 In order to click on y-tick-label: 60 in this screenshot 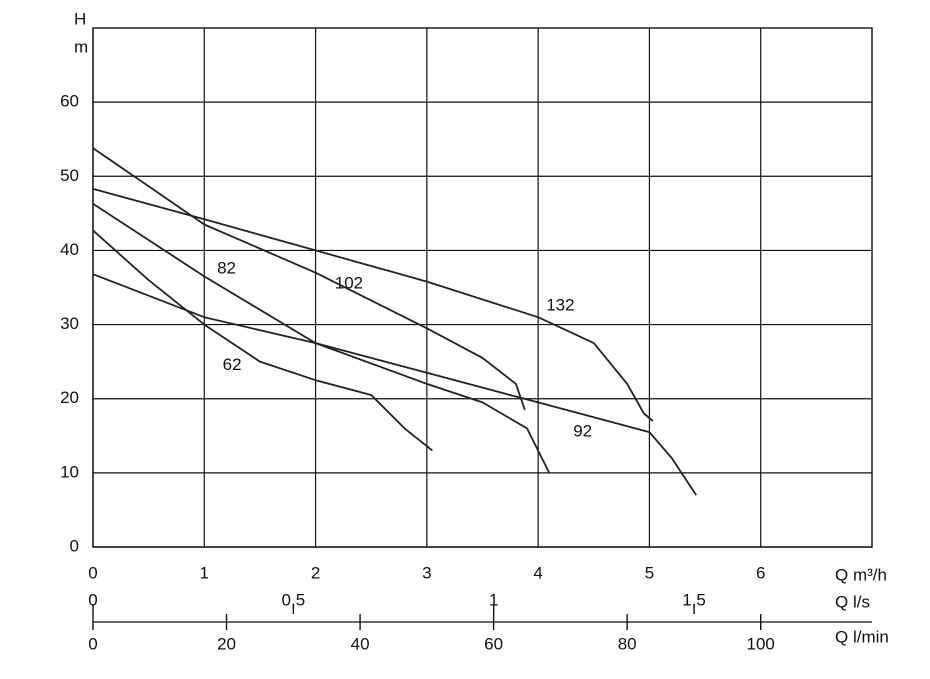, I will do `click(69, 101)`.